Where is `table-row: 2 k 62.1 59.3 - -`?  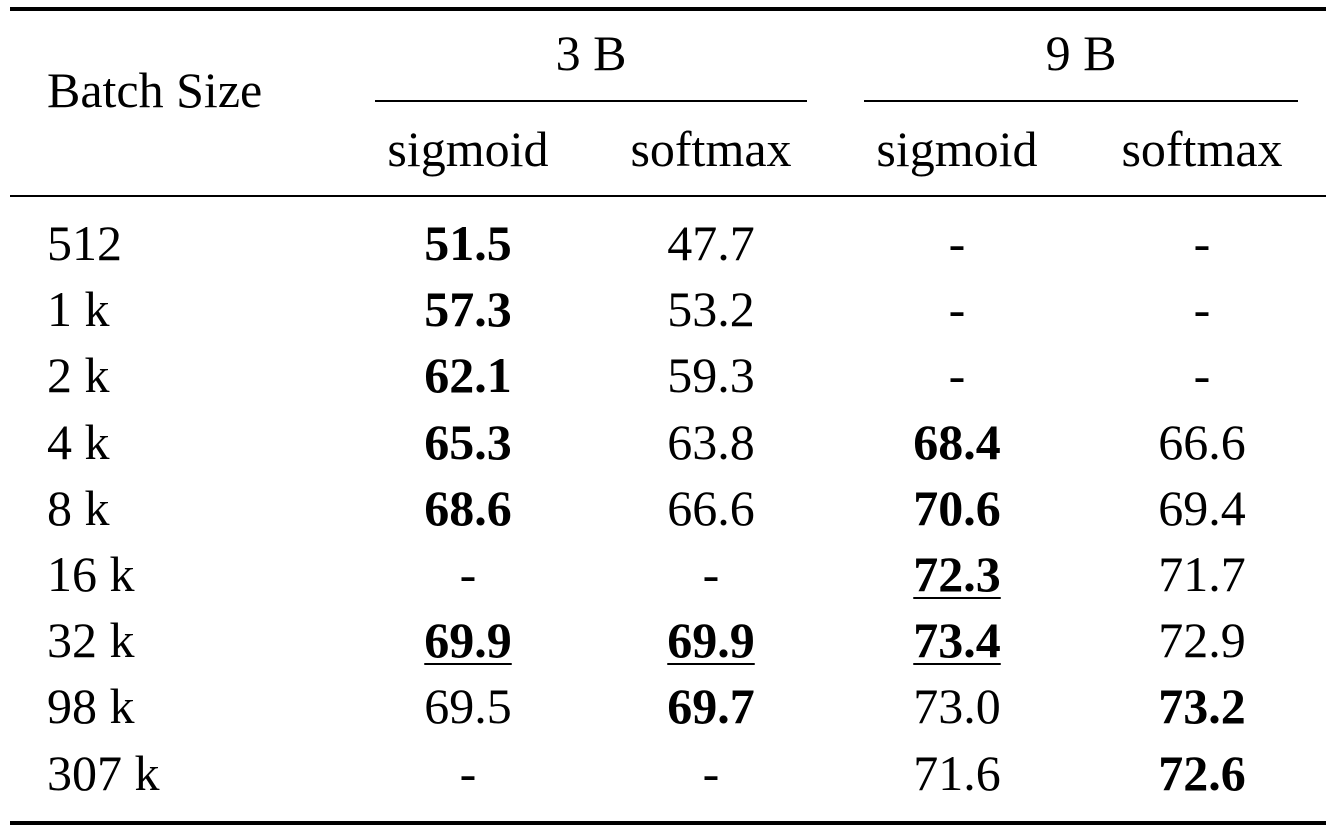
table-row: 2 k 62.1 59.3 - - is located at coordinates (666, 375).